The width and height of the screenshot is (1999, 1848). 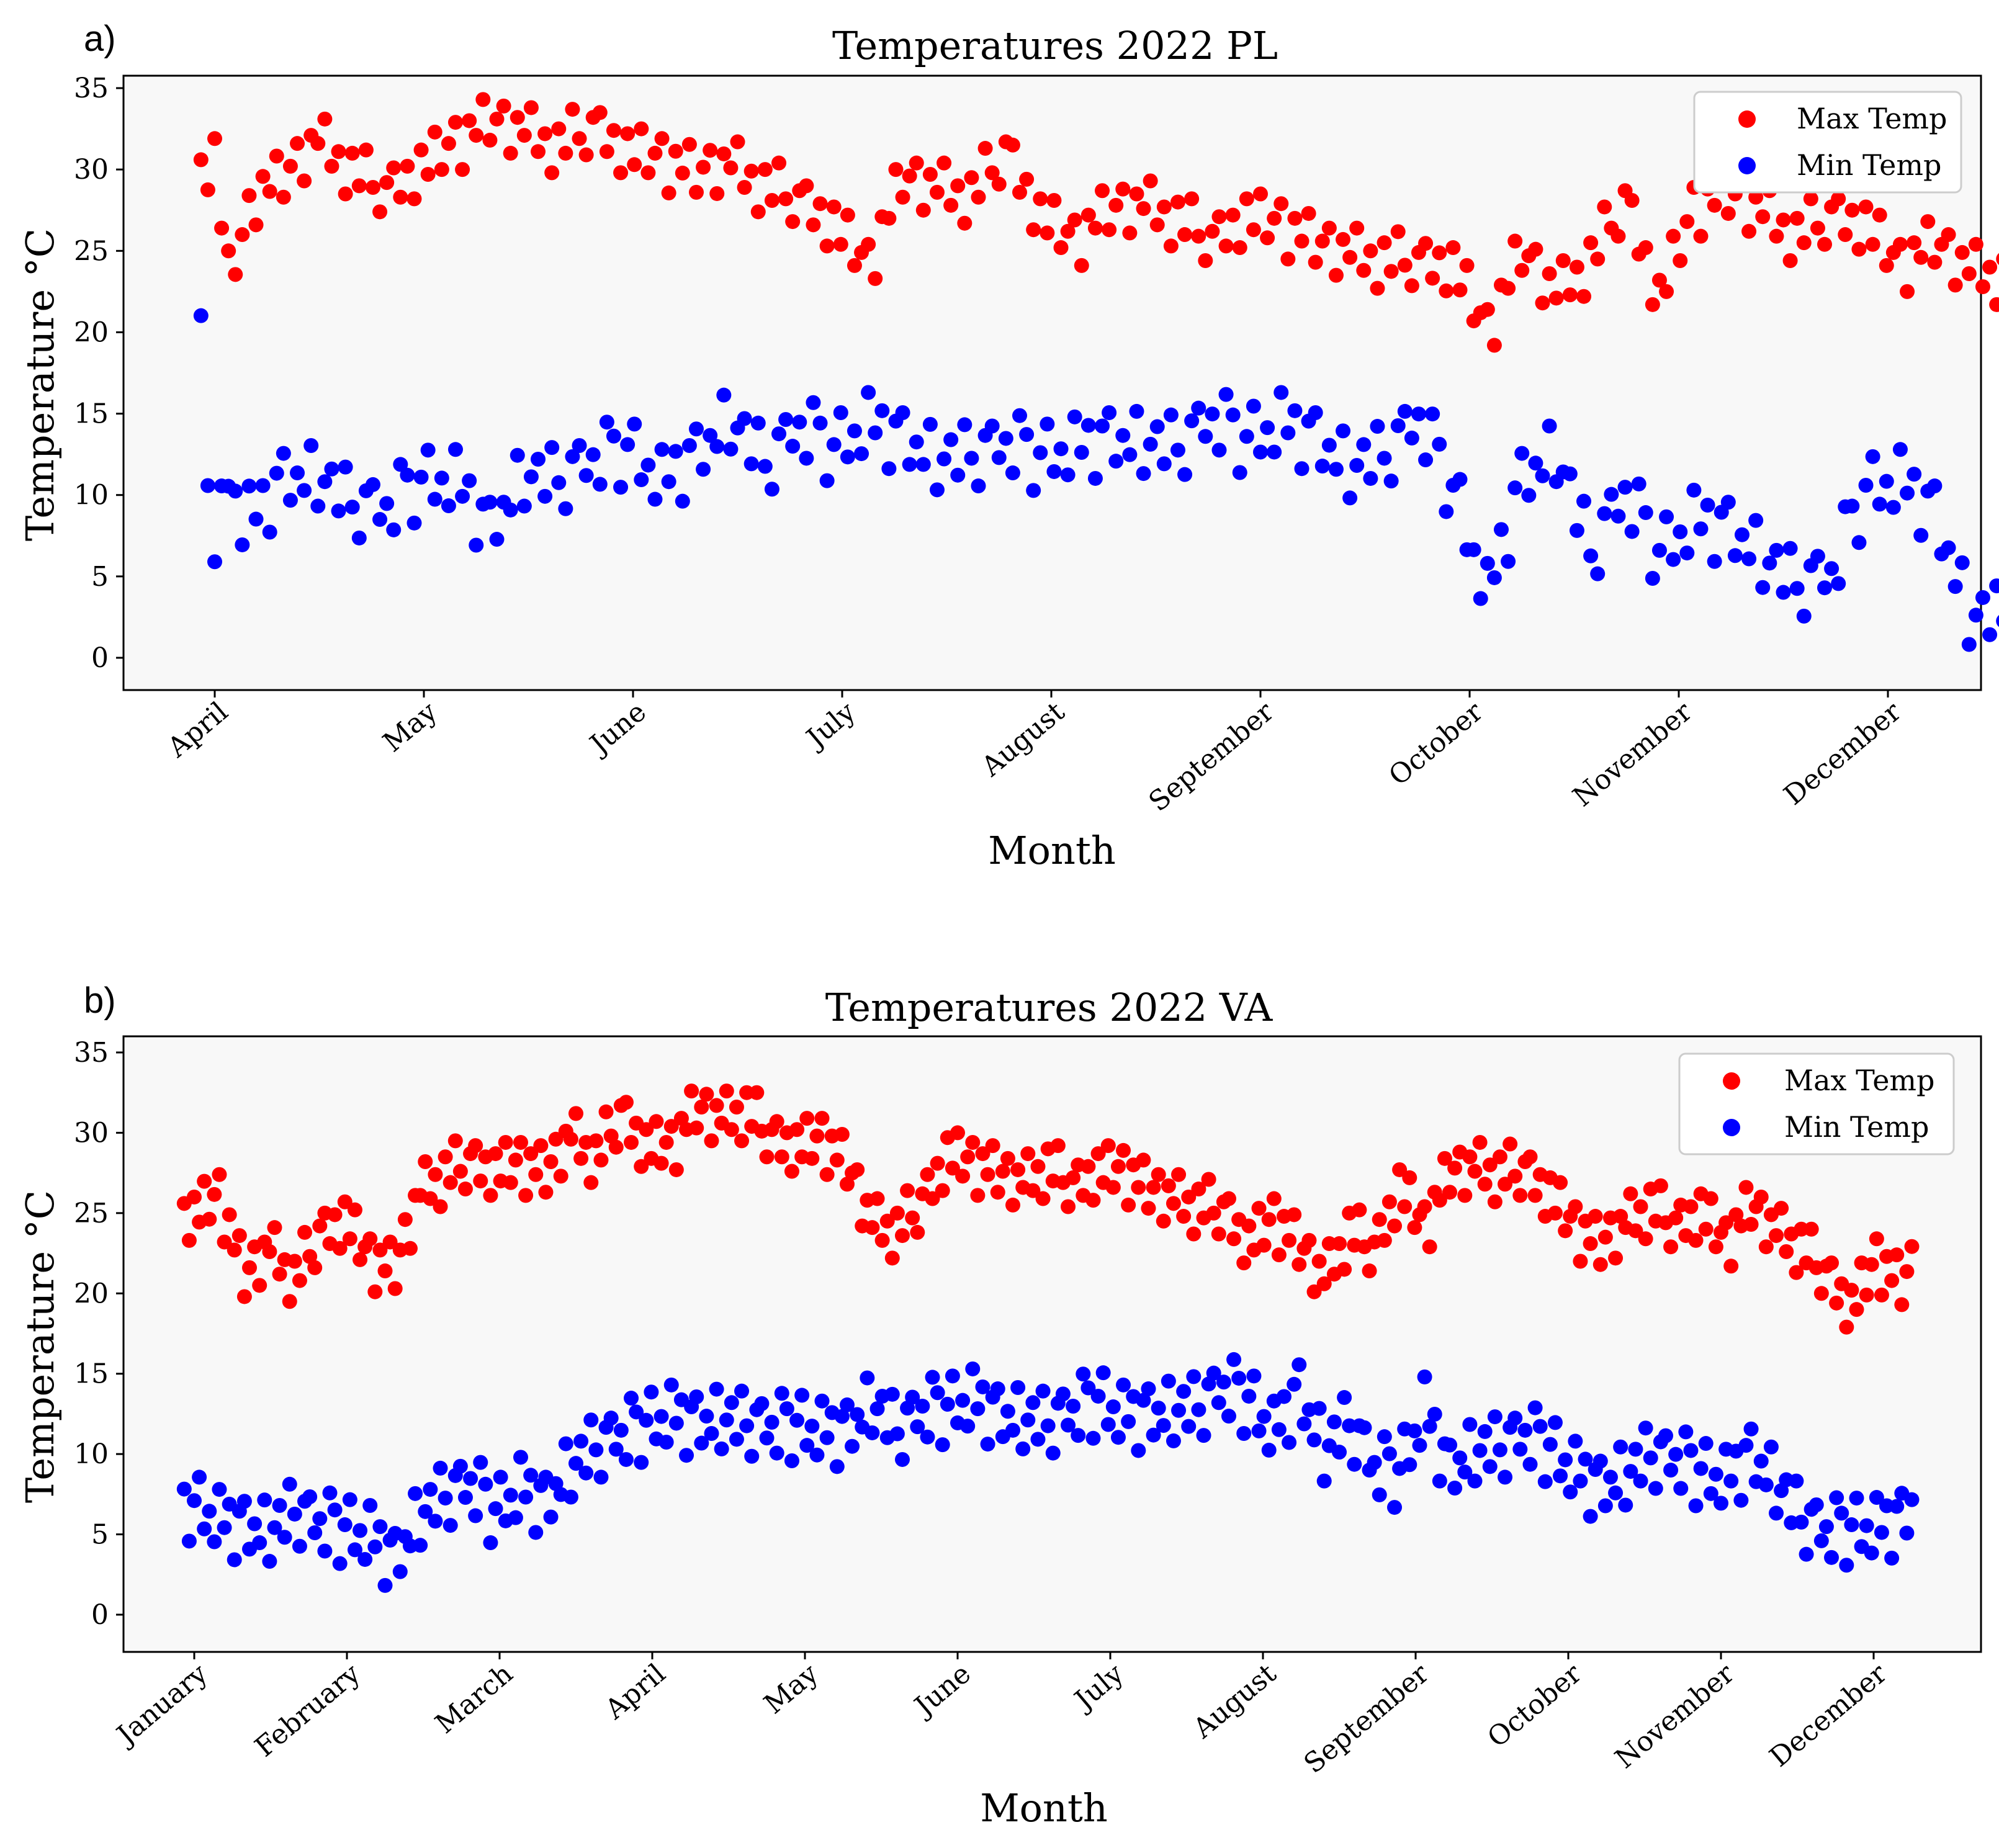 What do you see at coordinates (635, 1691) in the screenshot?
I see `x-tick-label: April` at bounding box center [635, 1691].